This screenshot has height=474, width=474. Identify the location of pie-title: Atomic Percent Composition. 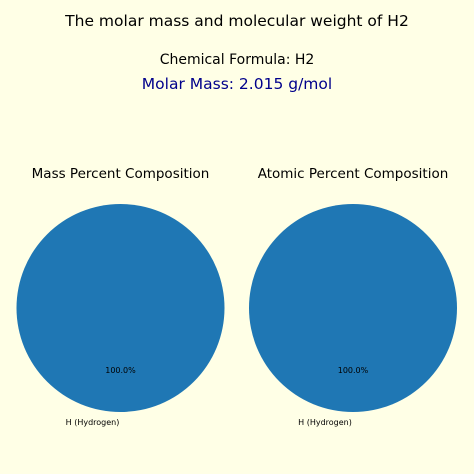
(353, 174).